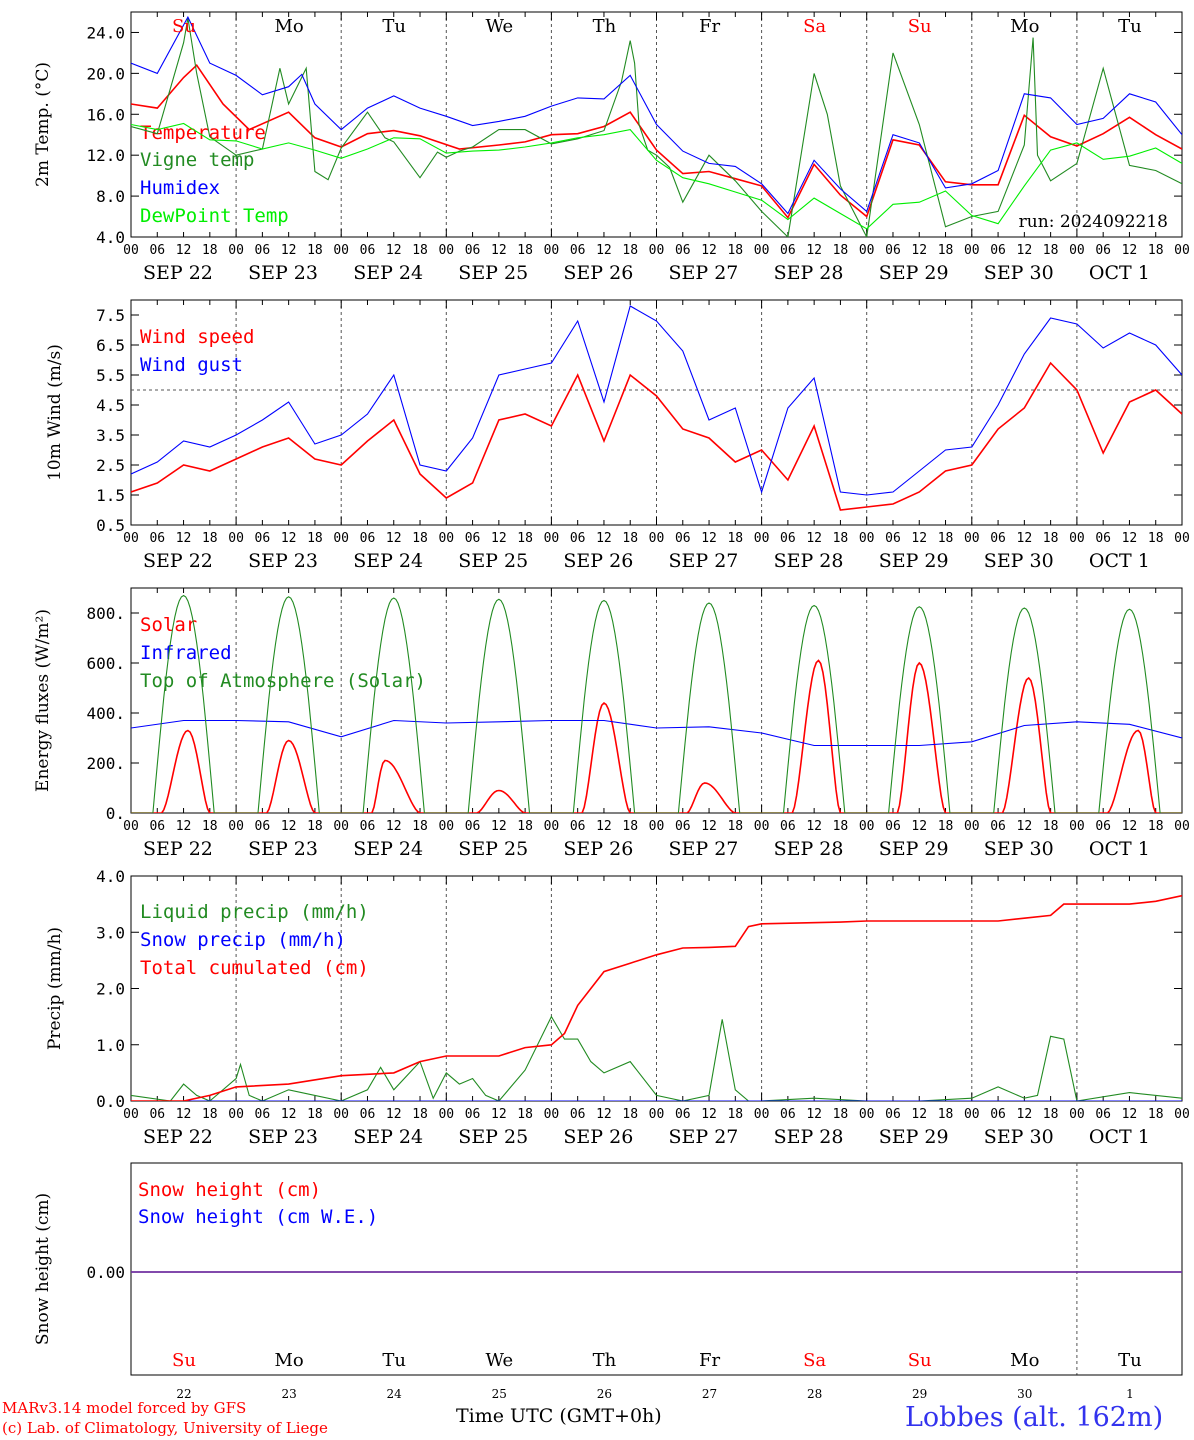  What do you see at coordinates (709, 1394) in the screenshot?
I see `day-number: 27` at bounding box center [709, 1394].